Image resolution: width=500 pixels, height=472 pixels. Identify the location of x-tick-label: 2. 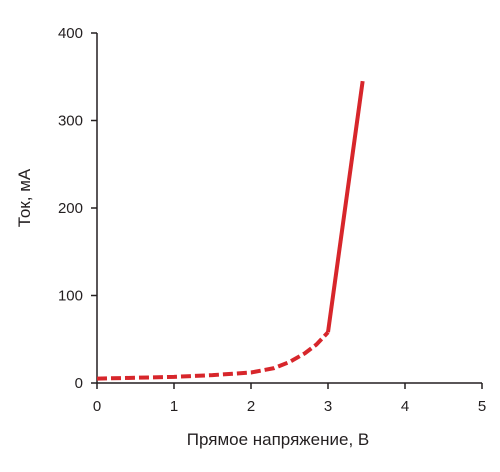
(251, 406).